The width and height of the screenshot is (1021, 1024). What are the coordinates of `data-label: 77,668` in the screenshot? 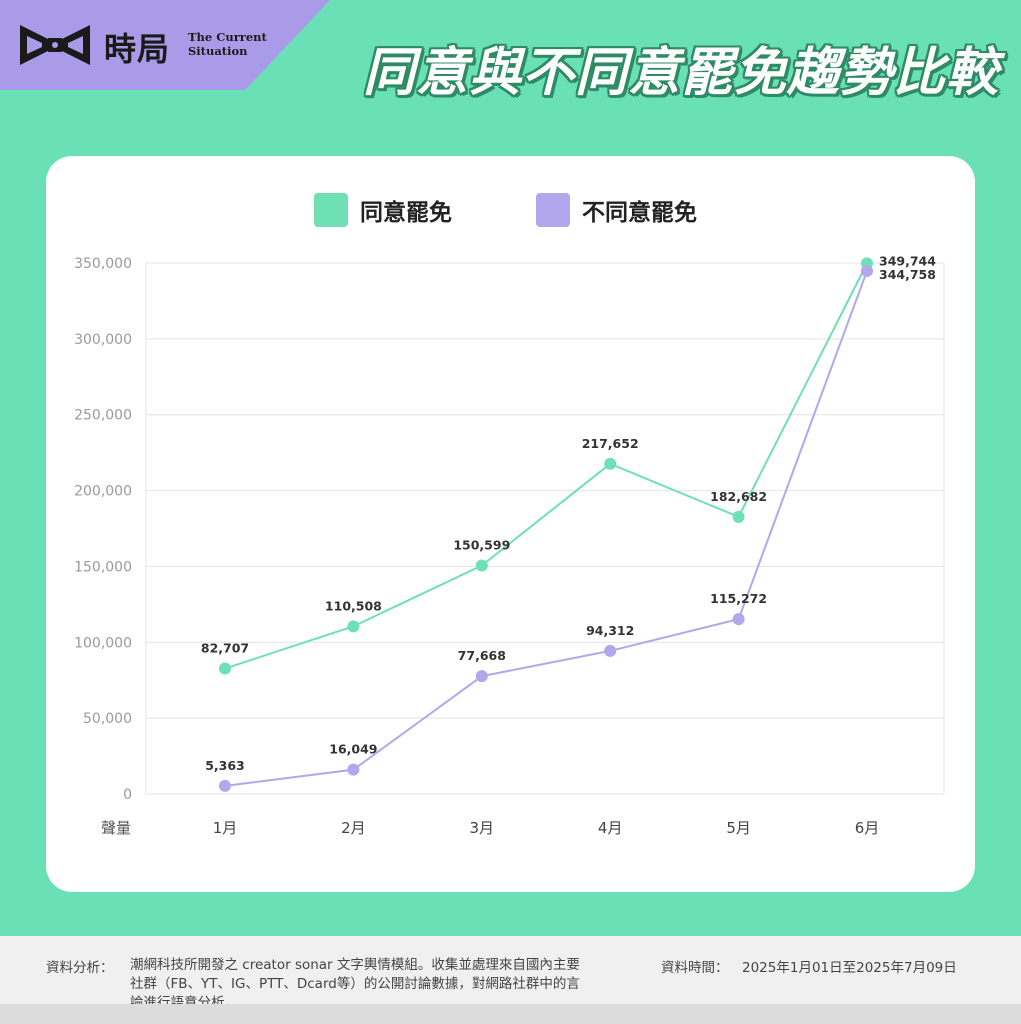 It's located at (482, 655).